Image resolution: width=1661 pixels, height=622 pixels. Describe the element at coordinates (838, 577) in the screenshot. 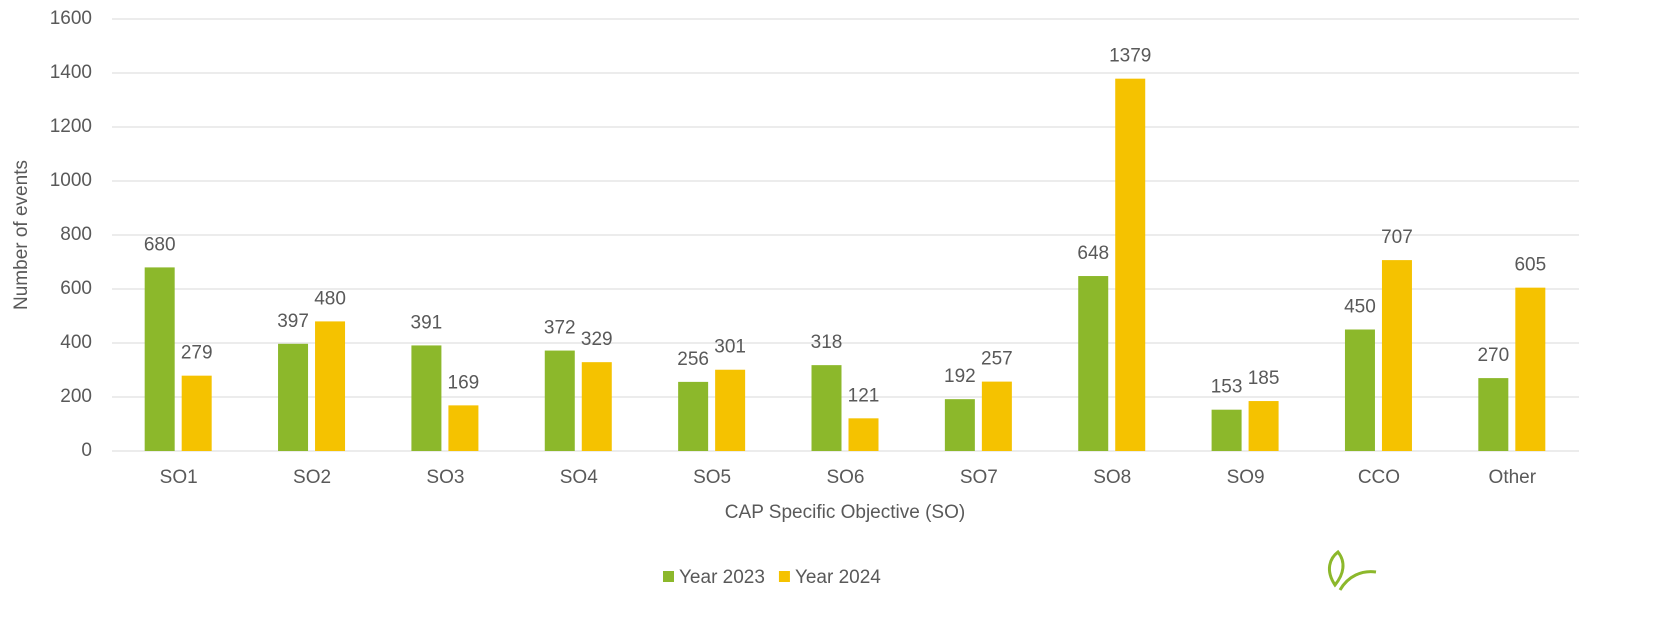

I see `legend-label: Year 2024` at that location.